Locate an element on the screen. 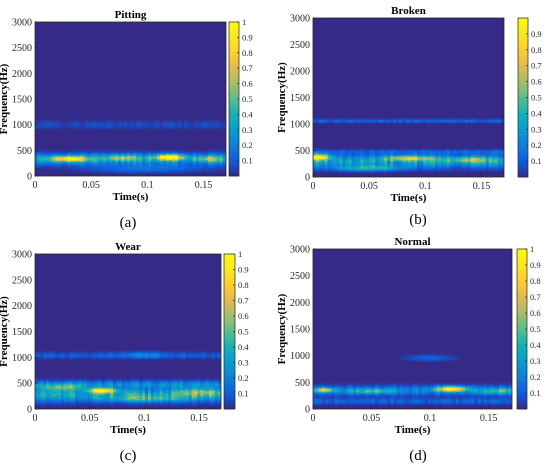 This screenshot has width=550, height=472. colorbar-tick-label: 0.7 is located at coordinates (247, 68).